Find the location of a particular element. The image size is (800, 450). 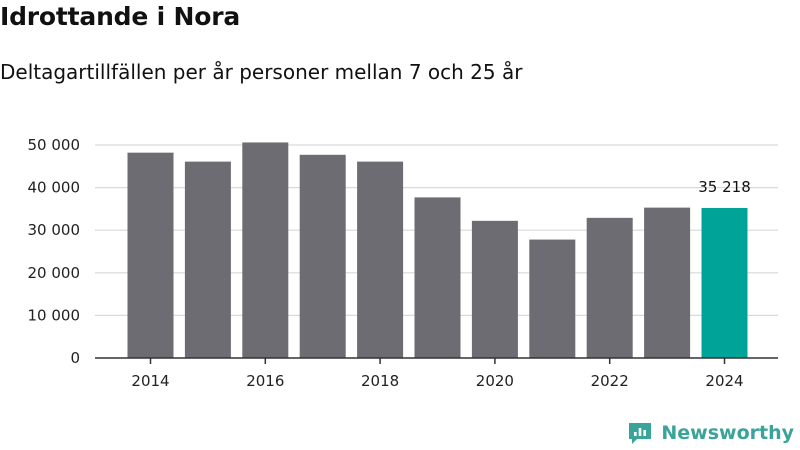

bar-2017 is located at coordinates (322, 256).